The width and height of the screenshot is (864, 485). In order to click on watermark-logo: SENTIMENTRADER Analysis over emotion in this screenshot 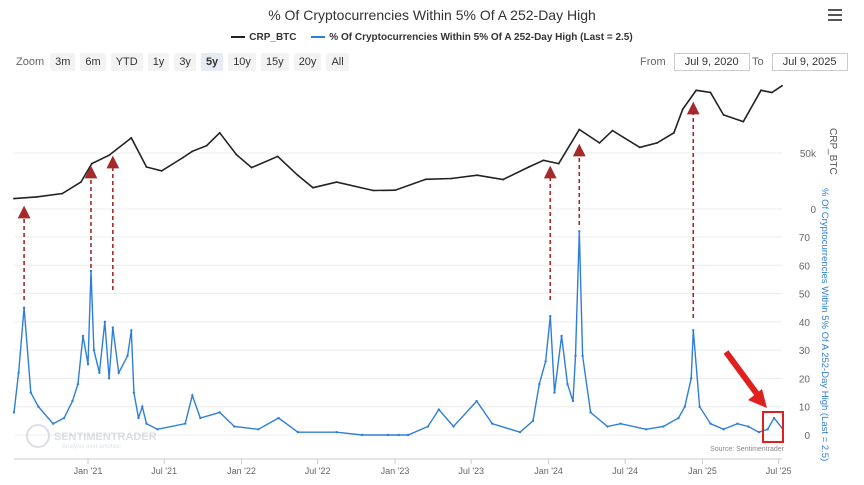, I will do `click(91, 437)`.